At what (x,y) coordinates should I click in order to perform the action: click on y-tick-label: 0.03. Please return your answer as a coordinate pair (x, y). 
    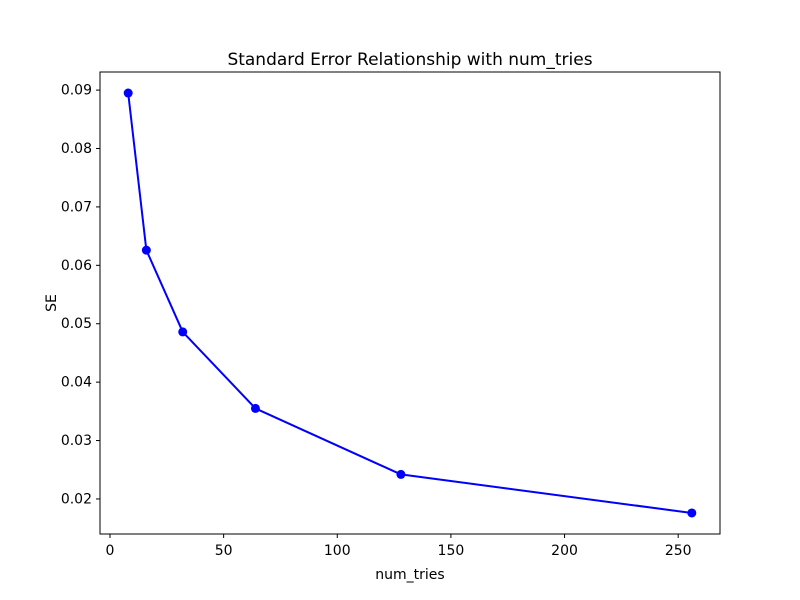
    Looking at the image, I should click on (76, 441).